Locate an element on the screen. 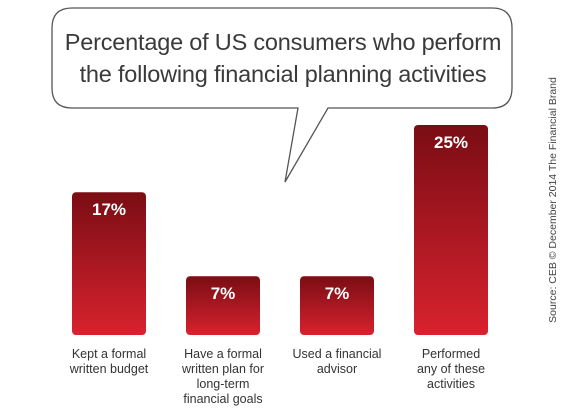  category-label-line: advisor is located at coordinates (337, 369).